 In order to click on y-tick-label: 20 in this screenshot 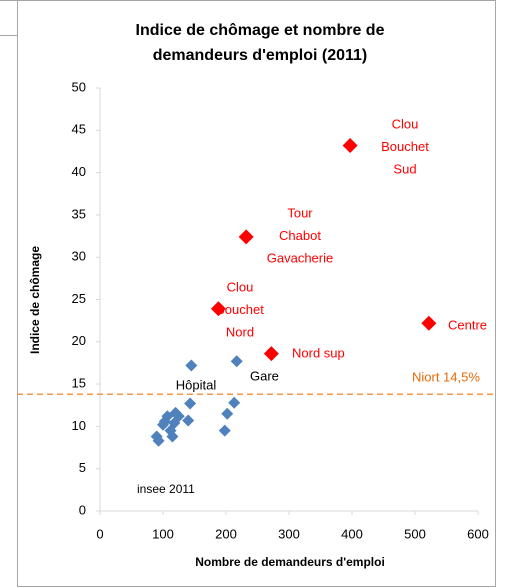, I will do `click(79, 340)`.